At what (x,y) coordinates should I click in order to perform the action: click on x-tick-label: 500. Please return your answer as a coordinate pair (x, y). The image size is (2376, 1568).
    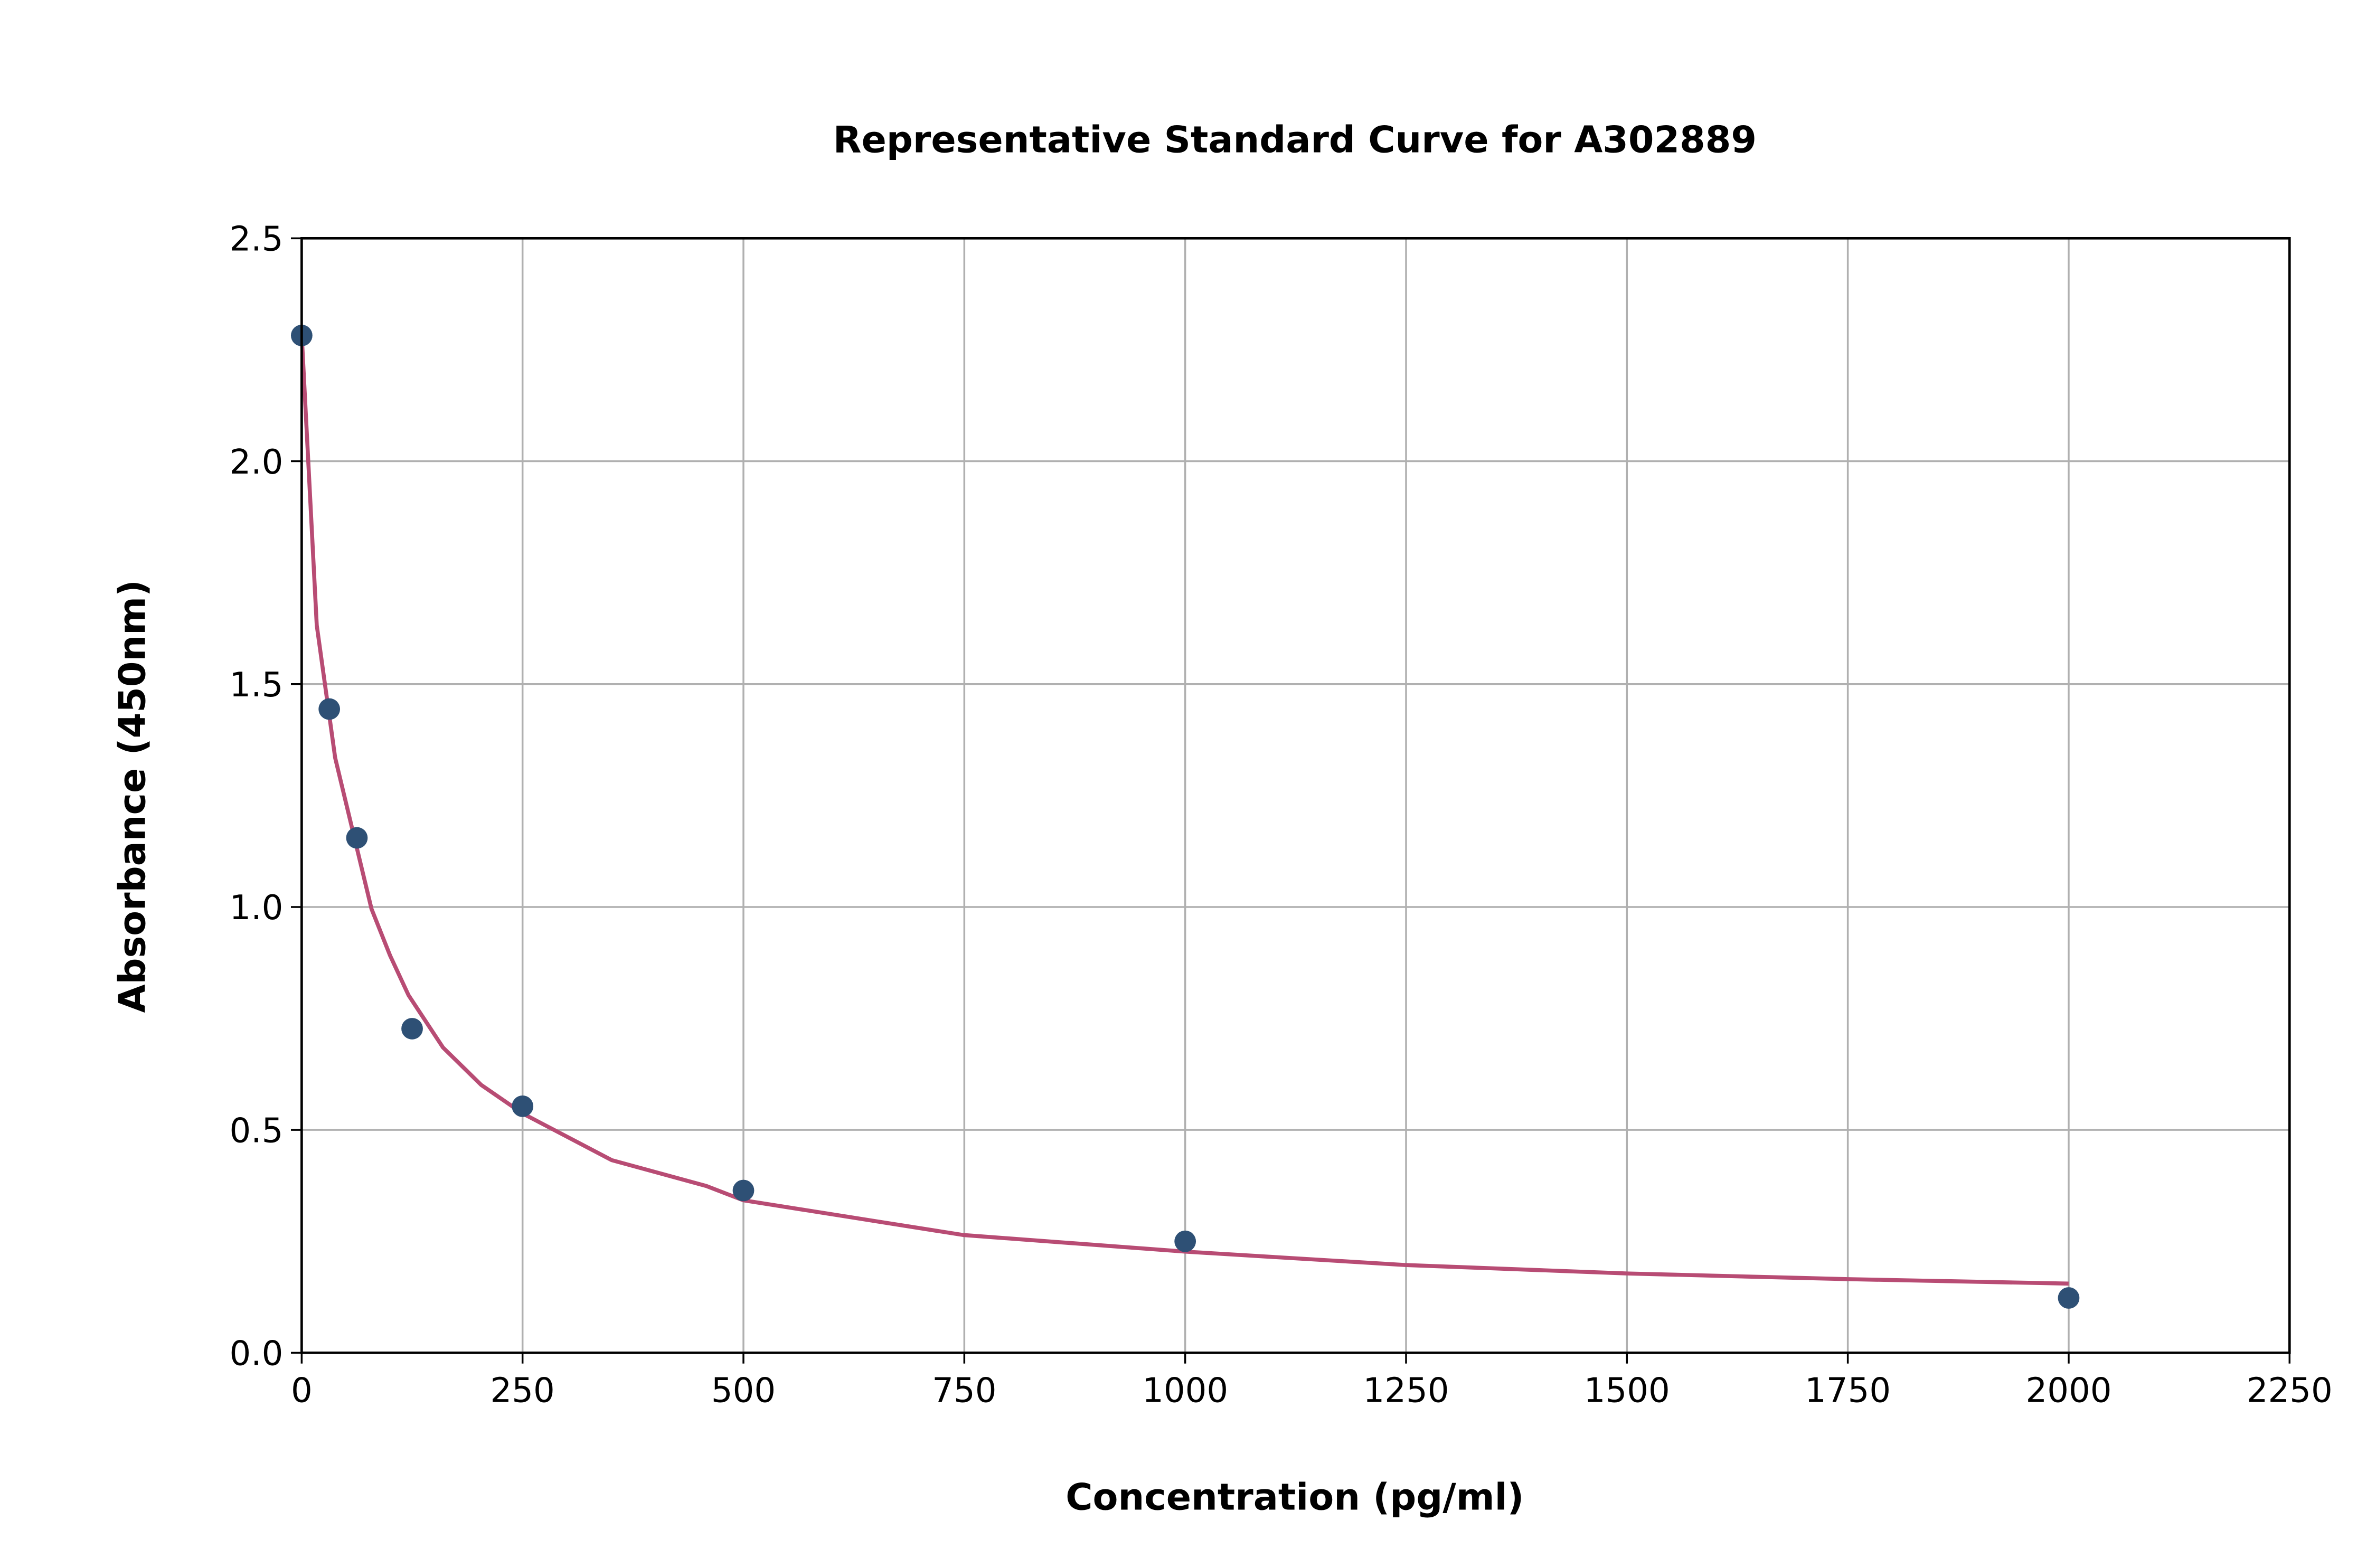
    Looking at the image, I should click on (744, 1391).